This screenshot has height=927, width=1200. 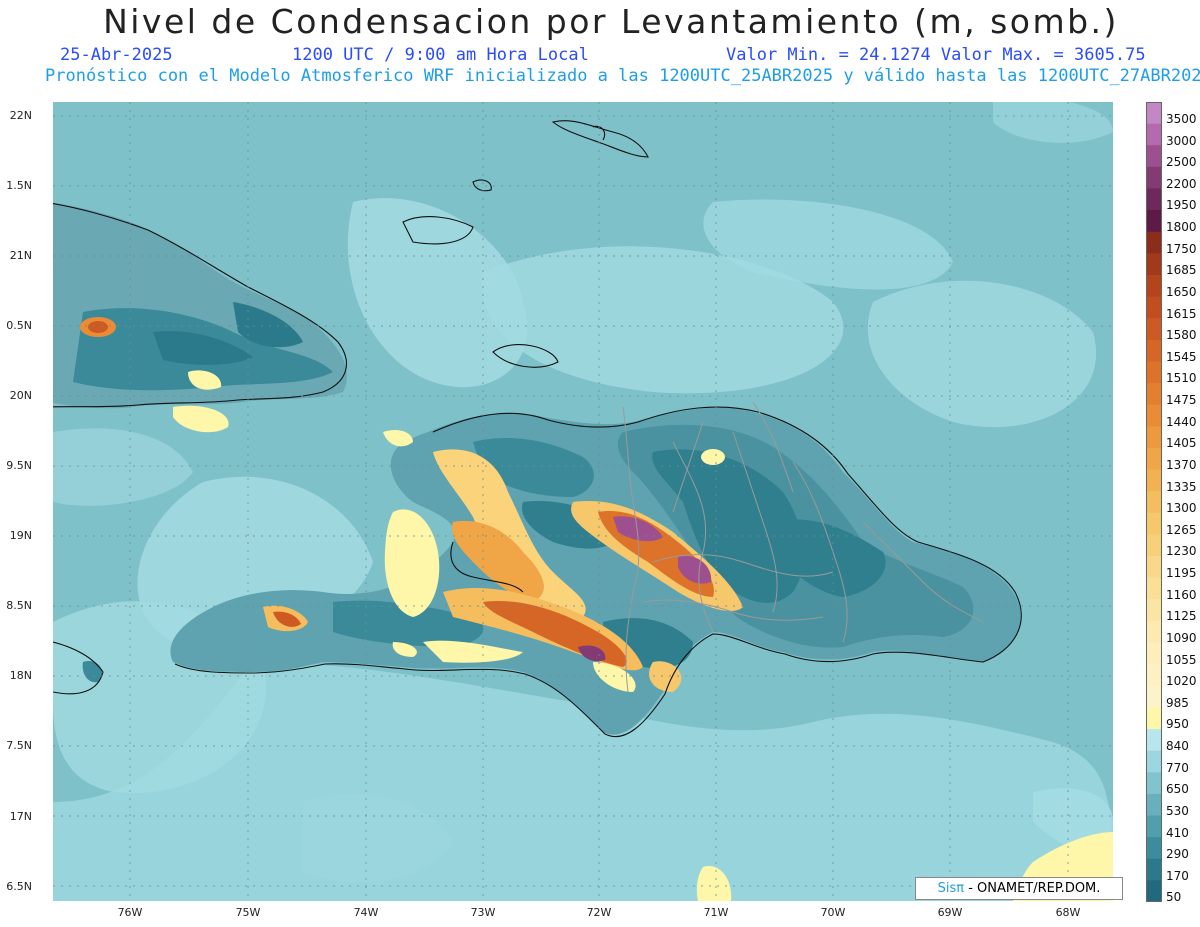 I want to click on lat-label: 8.5N, so click(x=19, y=605).